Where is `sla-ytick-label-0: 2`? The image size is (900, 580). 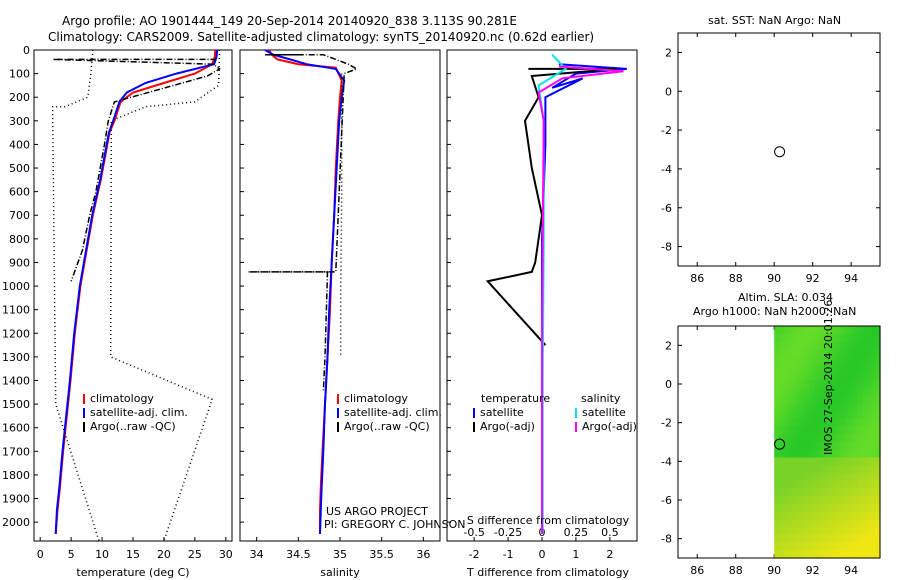 sla-ytick-label-0: 2 is located at coordinates (668, 345).